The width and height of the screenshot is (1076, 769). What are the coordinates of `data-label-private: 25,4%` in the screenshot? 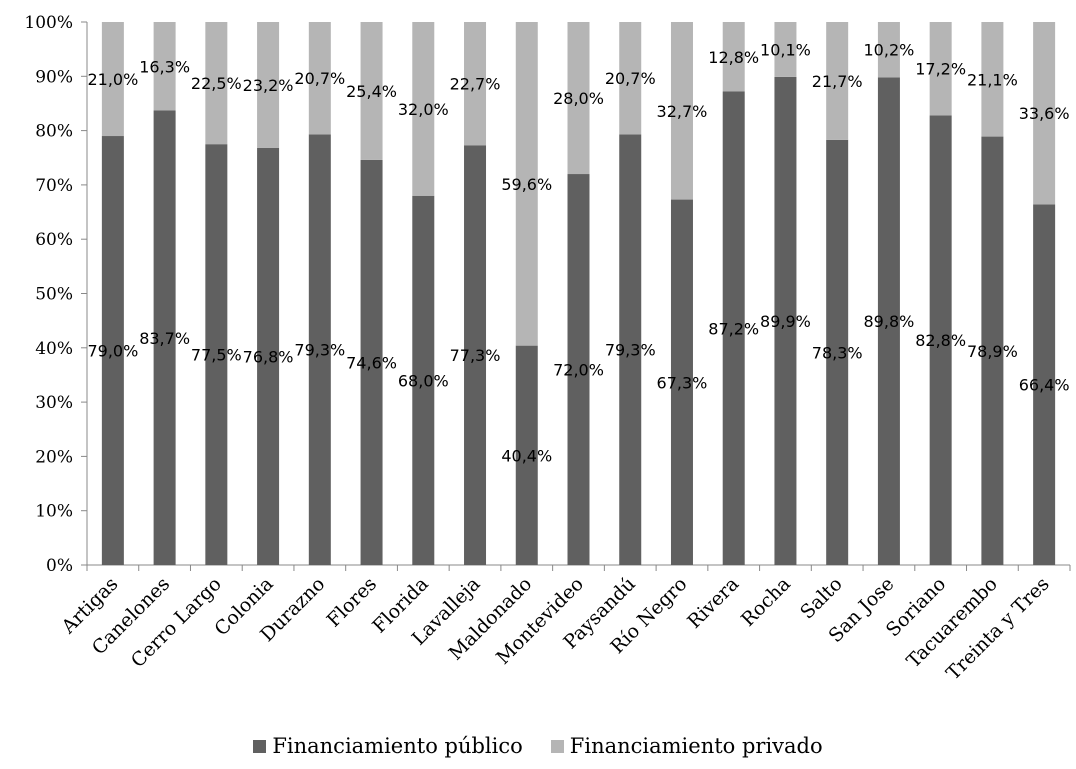 It's located at (371, 91).